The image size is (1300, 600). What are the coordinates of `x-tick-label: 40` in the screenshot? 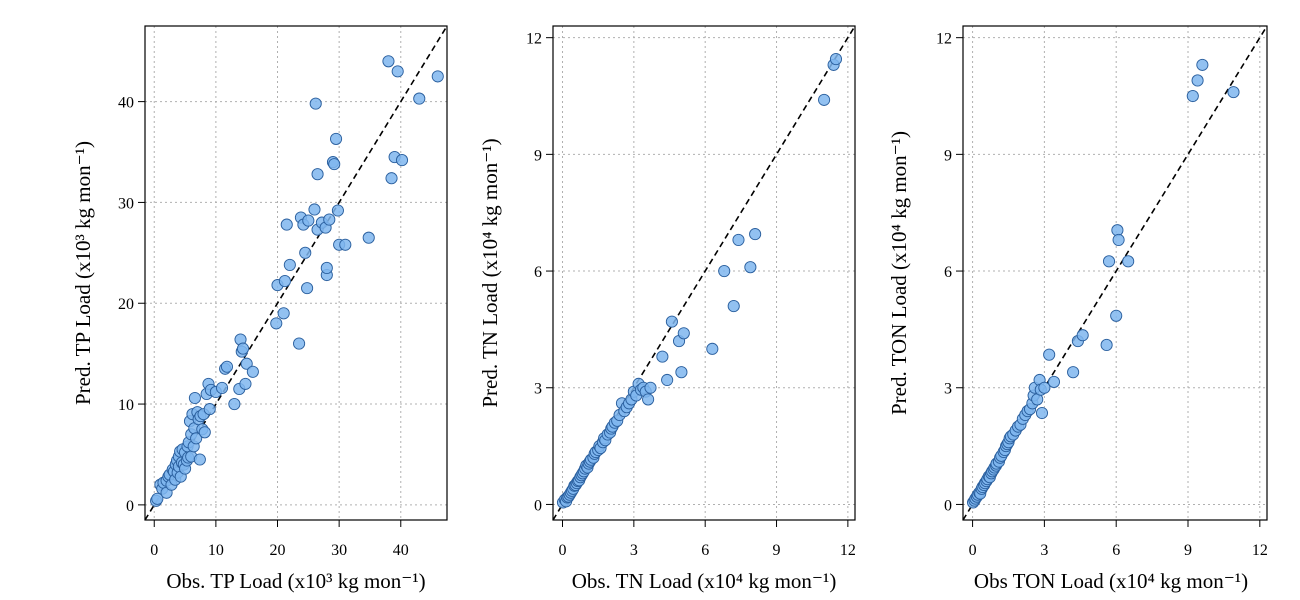 It's located at (401, 550).